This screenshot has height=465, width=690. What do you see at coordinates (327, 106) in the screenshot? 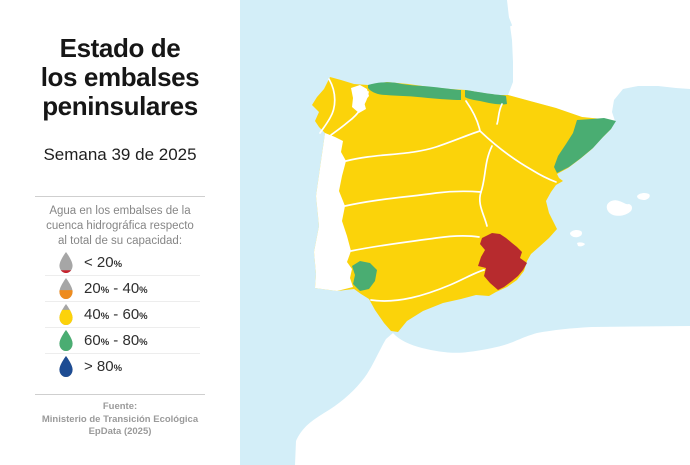
I see `border-galicia` at bounding box center [327, 106].